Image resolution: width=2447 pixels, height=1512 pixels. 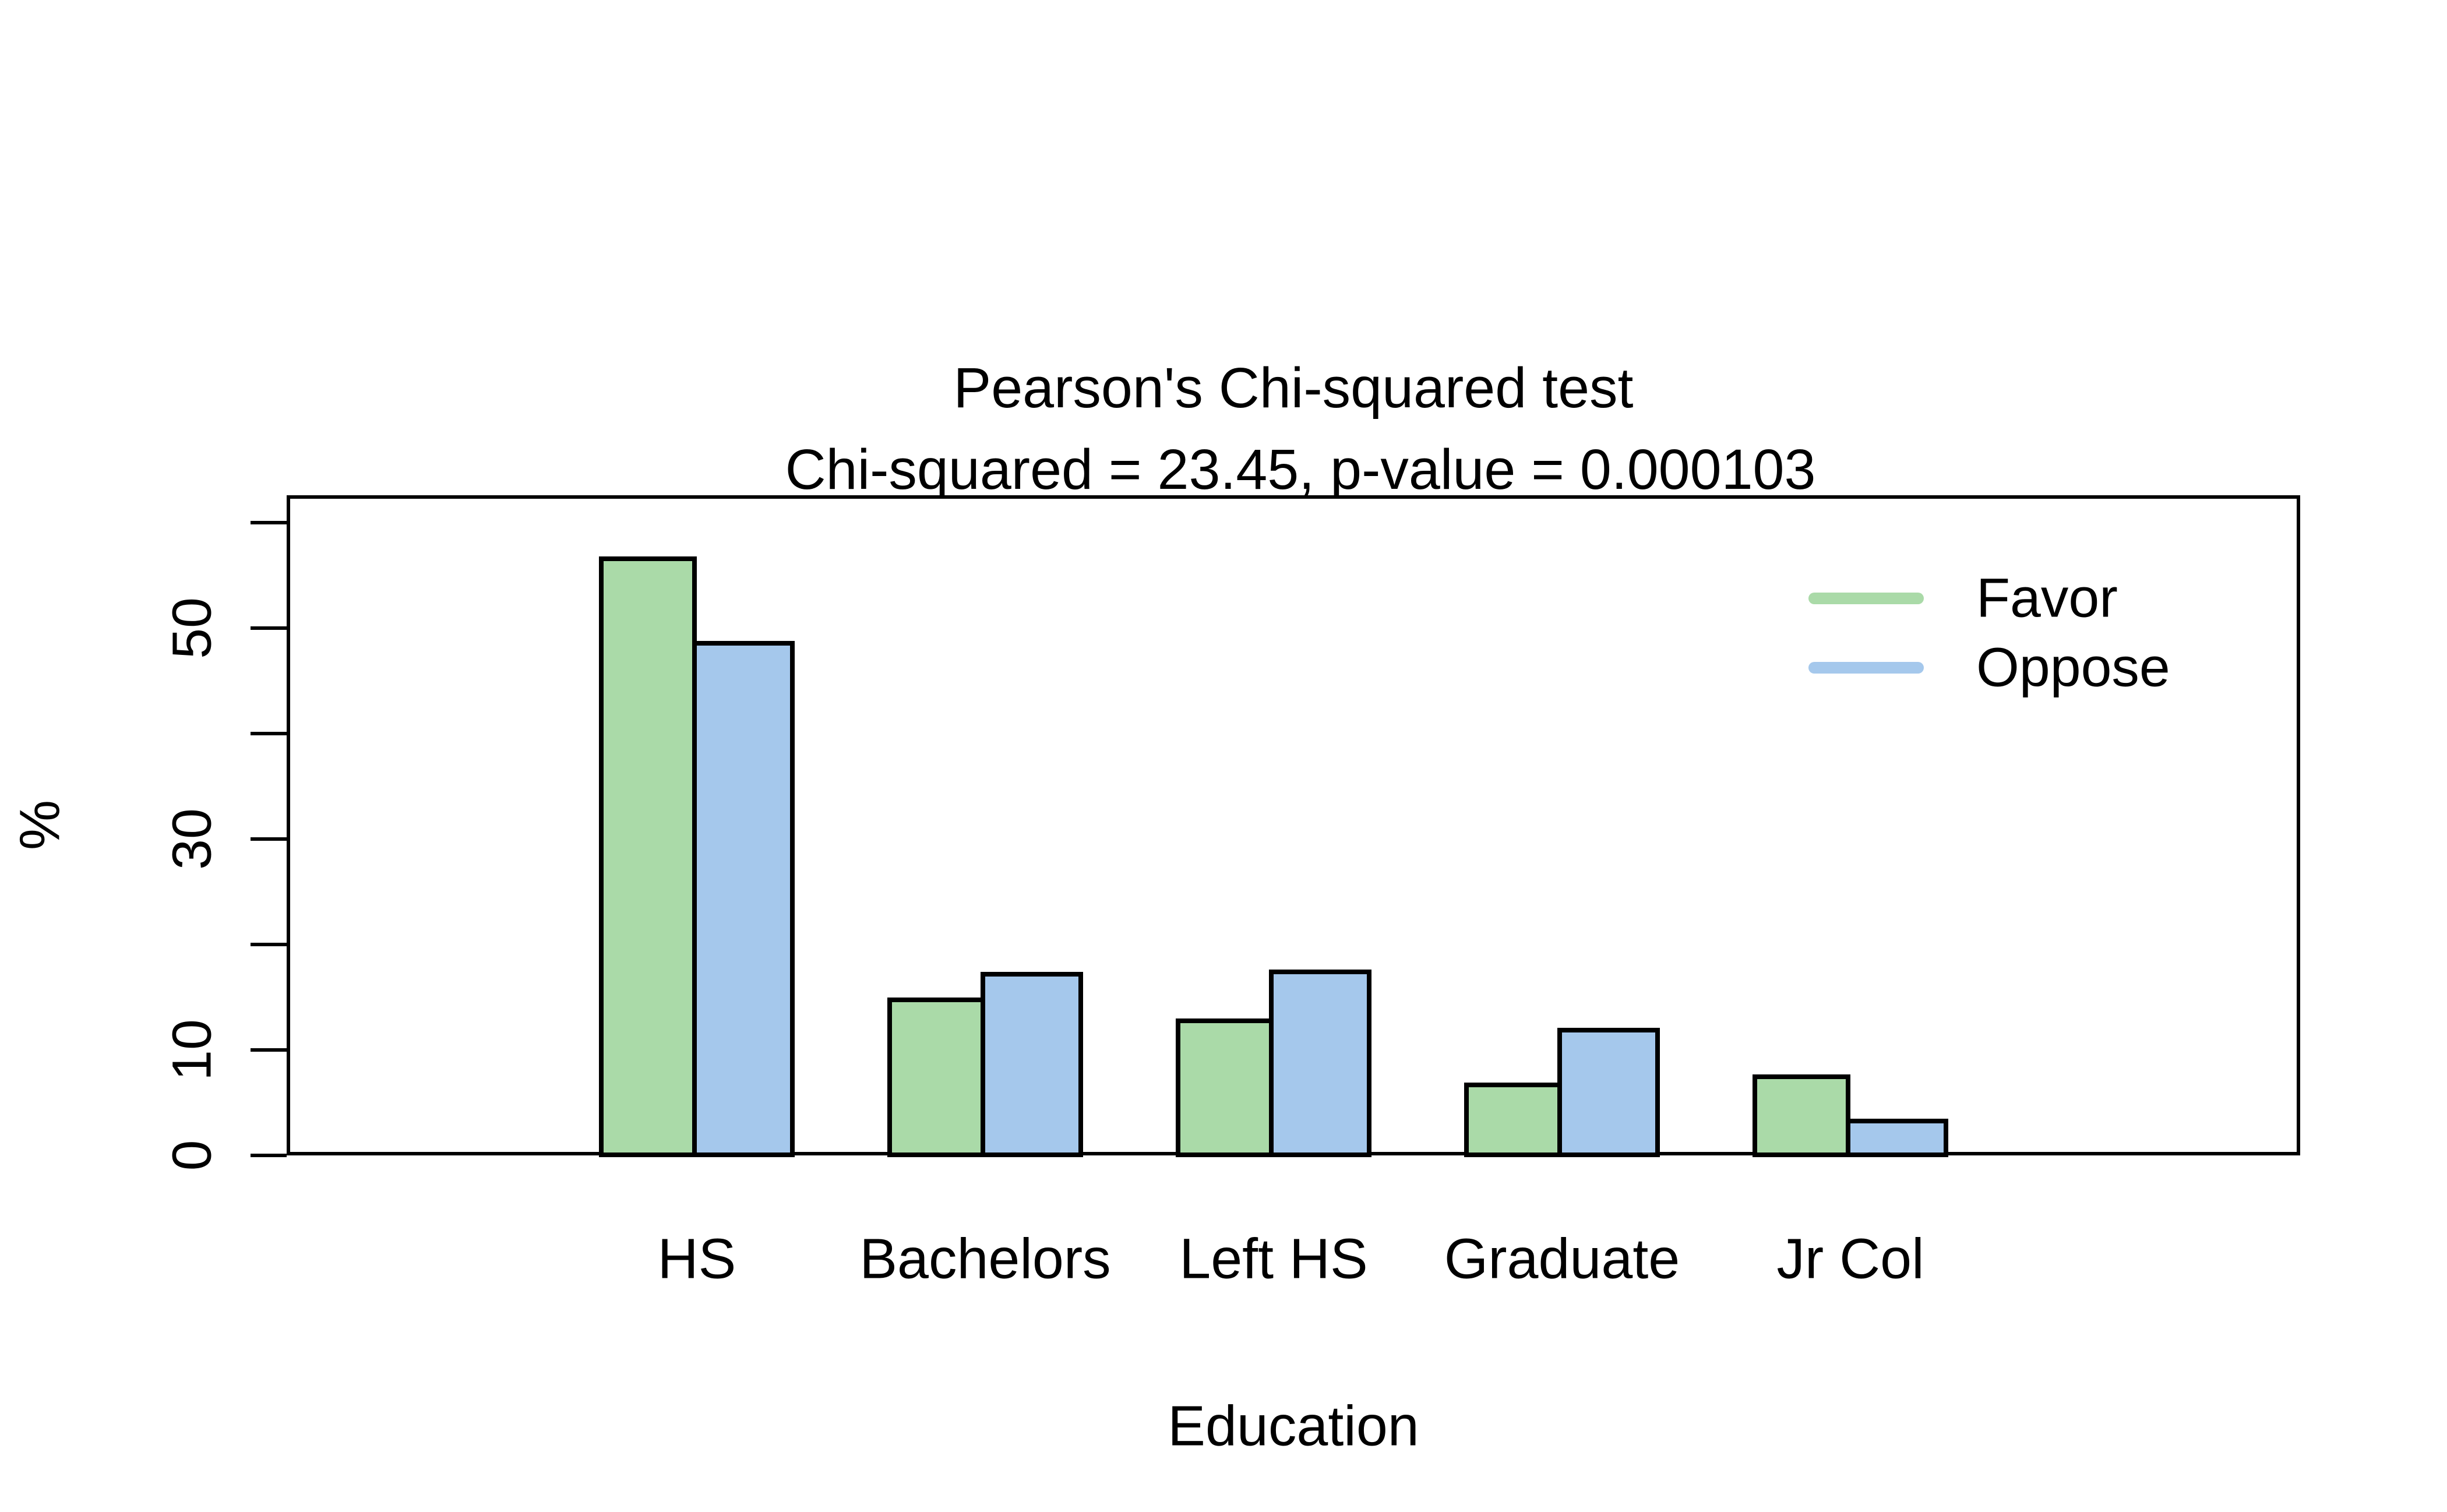 I want to click on legend-label-oppose: Oppose, so click(x=2073, y=667).